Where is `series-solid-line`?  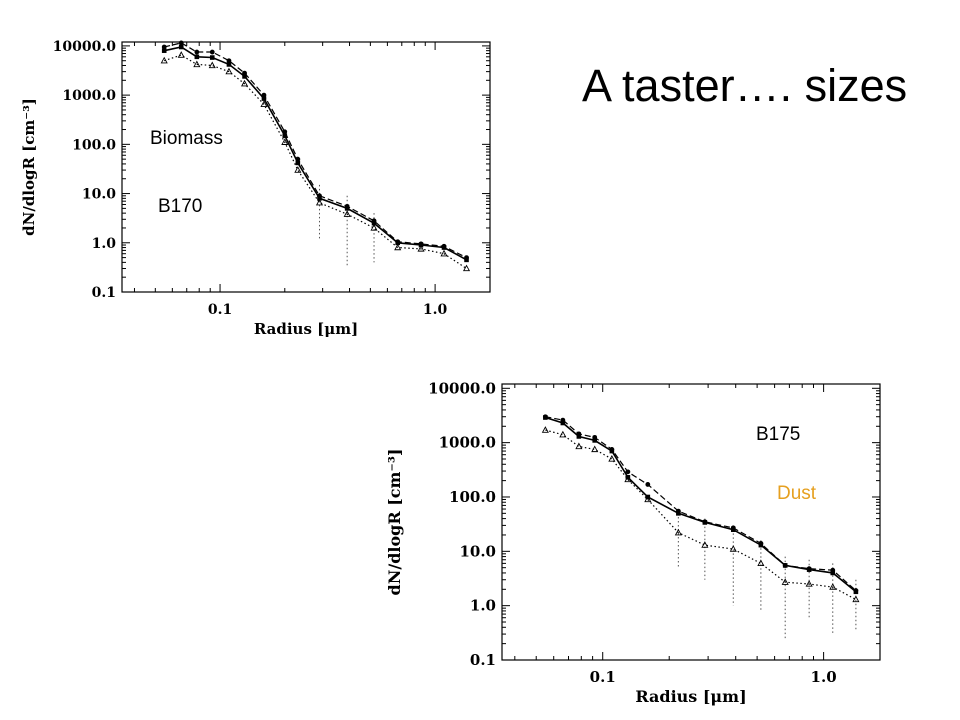 series-solid-line is located at coordinates (315, 153).